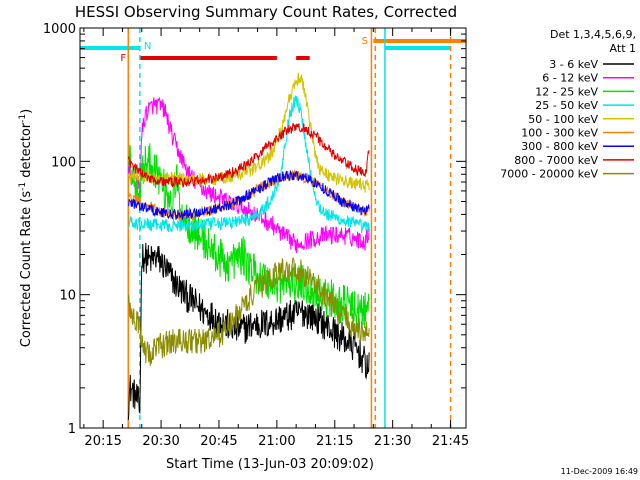  Describe the element at coordinates (23, 118) in the screenshot. I see `y-axis-label-sup2: -1` at that location.